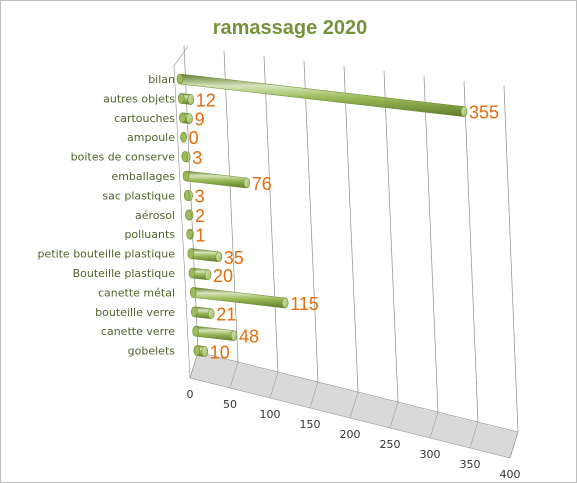 The width and height of the screenshot is (577, 483). What do you see at coordinates (182, 212) in the screenshot?
I see `left-wall` at bounding box center [182, 212].